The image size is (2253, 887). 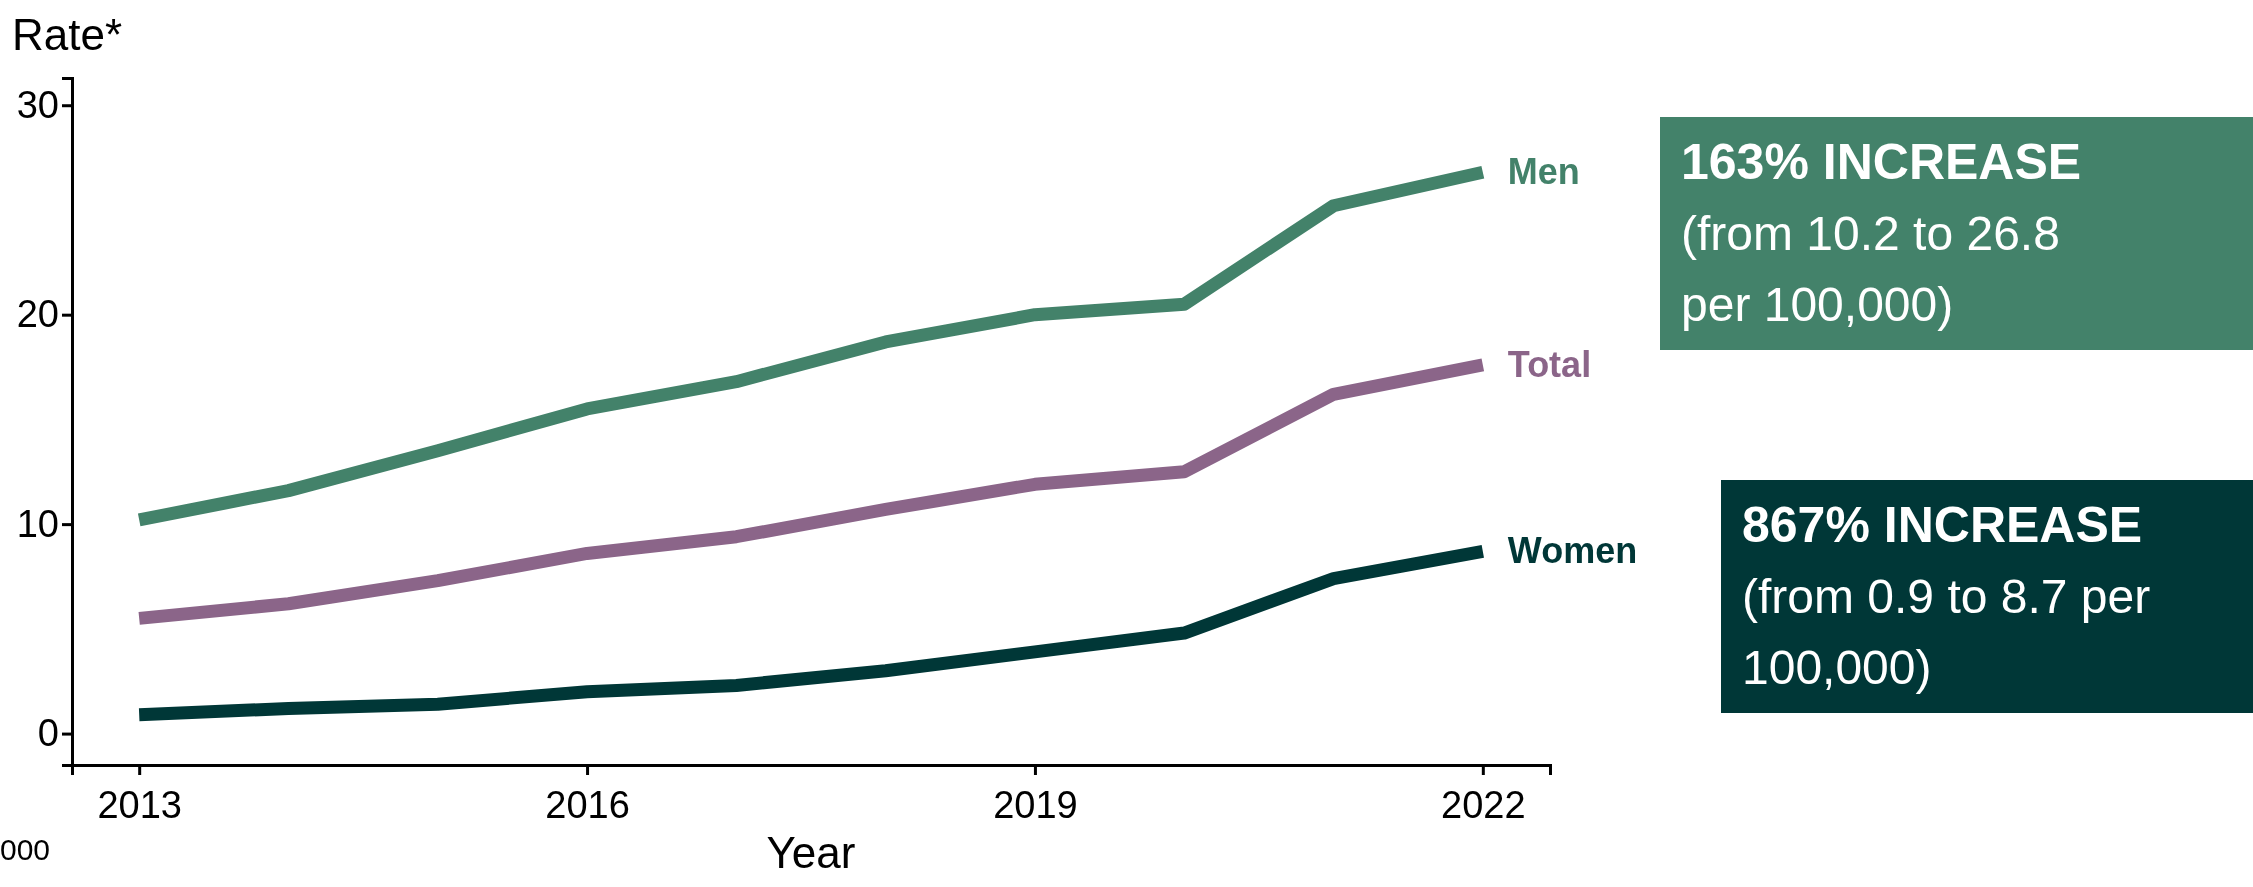 I want to click on x-tick-label: 2016, so click(x=587, y=804).